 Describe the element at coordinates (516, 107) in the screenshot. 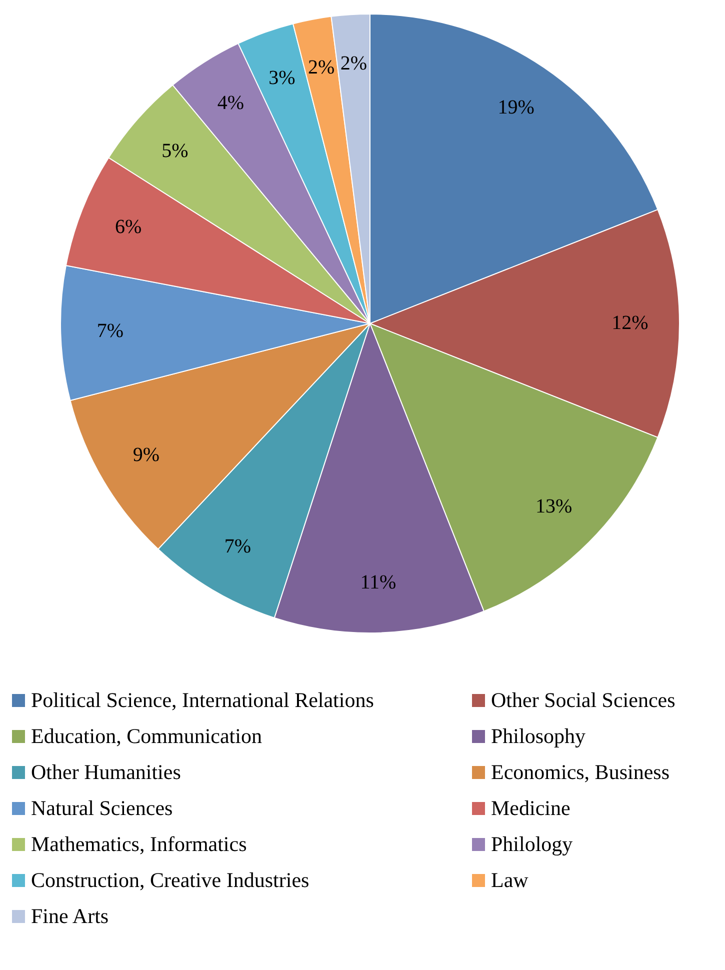

I see `data-label: 19%` at that location.